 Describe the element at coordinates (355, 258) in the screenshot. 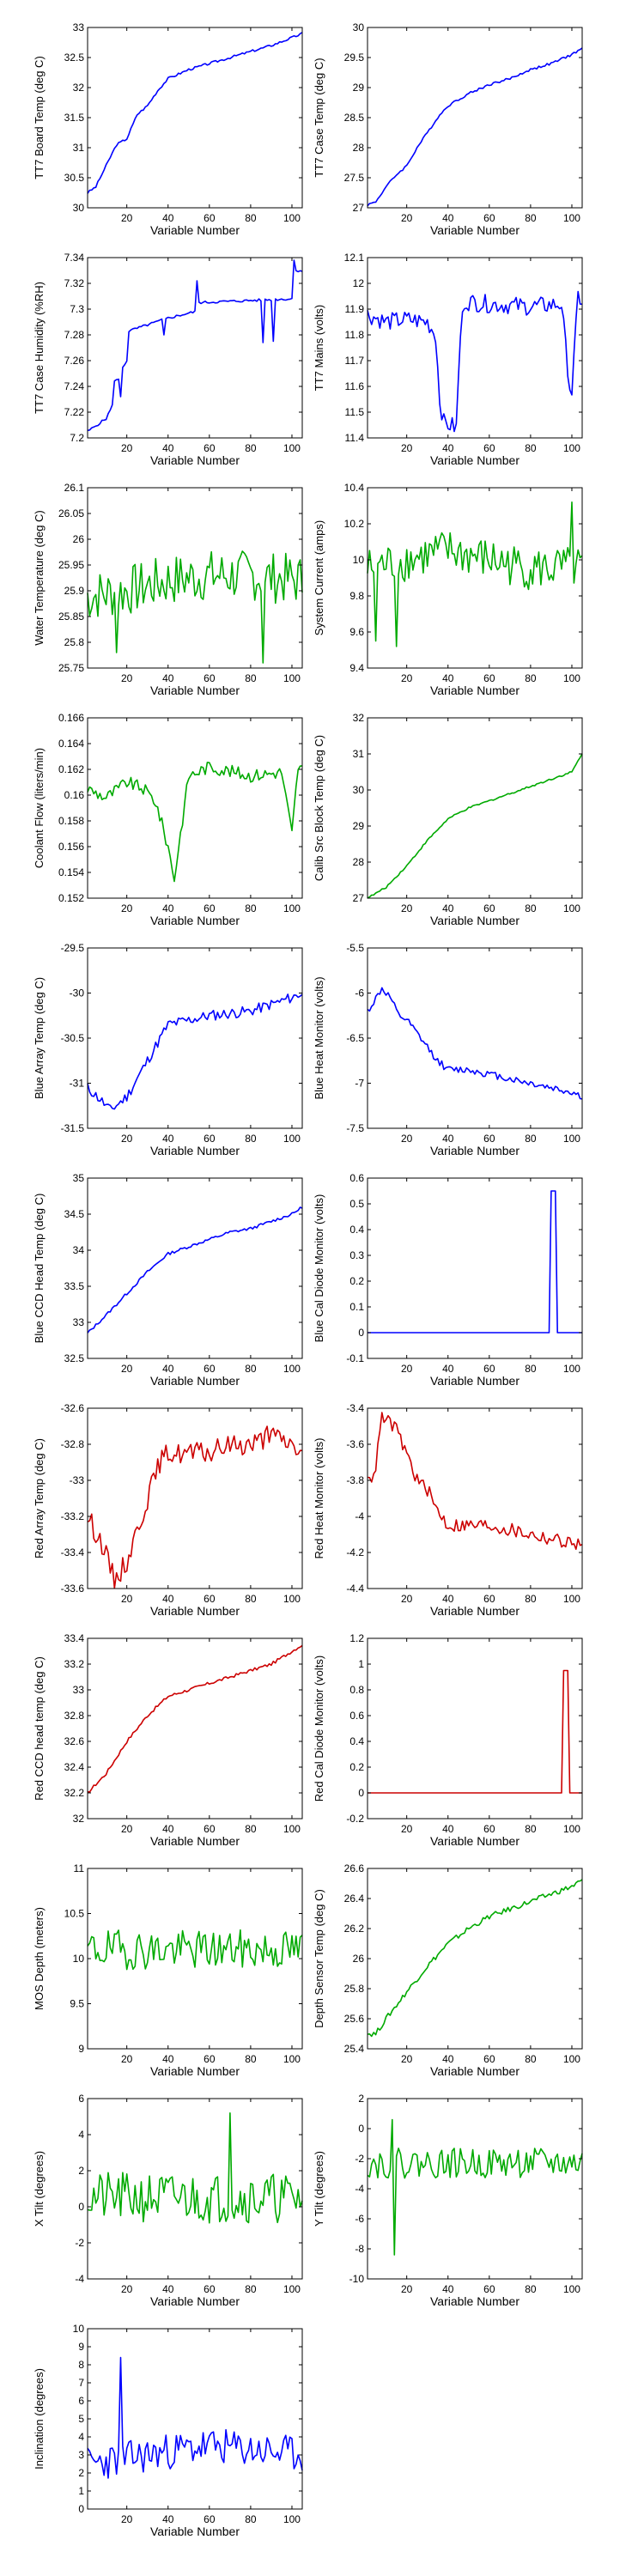

I see `y-tick-label: 12.1` at that location.